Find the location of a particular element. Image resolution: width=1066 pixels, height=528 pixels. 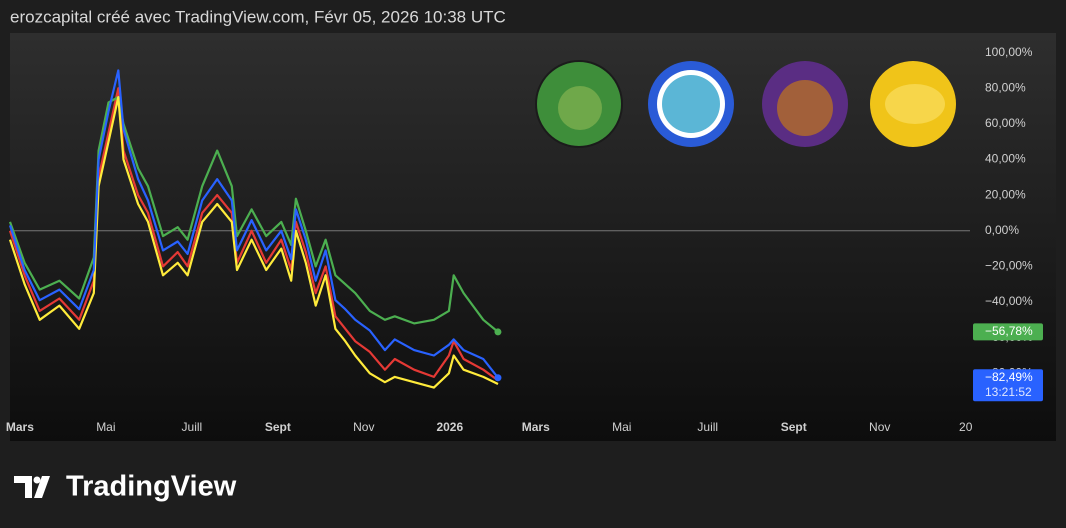

y-tick-label: 40,00% is located at coordinates (1005, 159).